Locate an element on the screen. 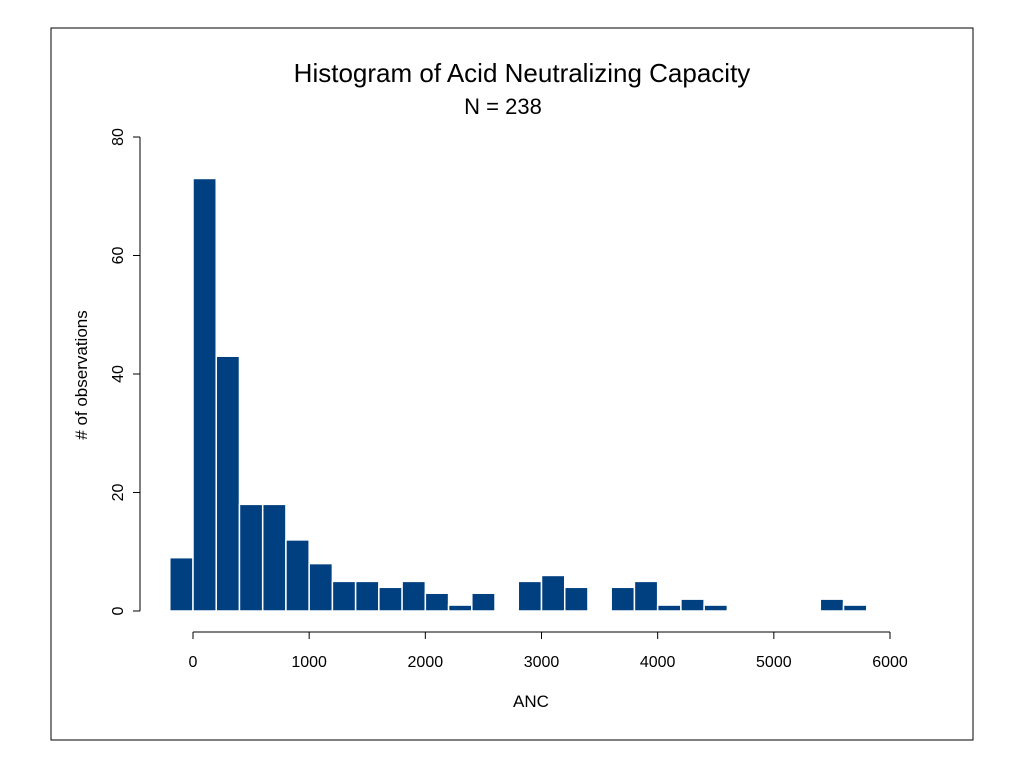  x-tick-label: 6000 is located at coordinates (890, 662).